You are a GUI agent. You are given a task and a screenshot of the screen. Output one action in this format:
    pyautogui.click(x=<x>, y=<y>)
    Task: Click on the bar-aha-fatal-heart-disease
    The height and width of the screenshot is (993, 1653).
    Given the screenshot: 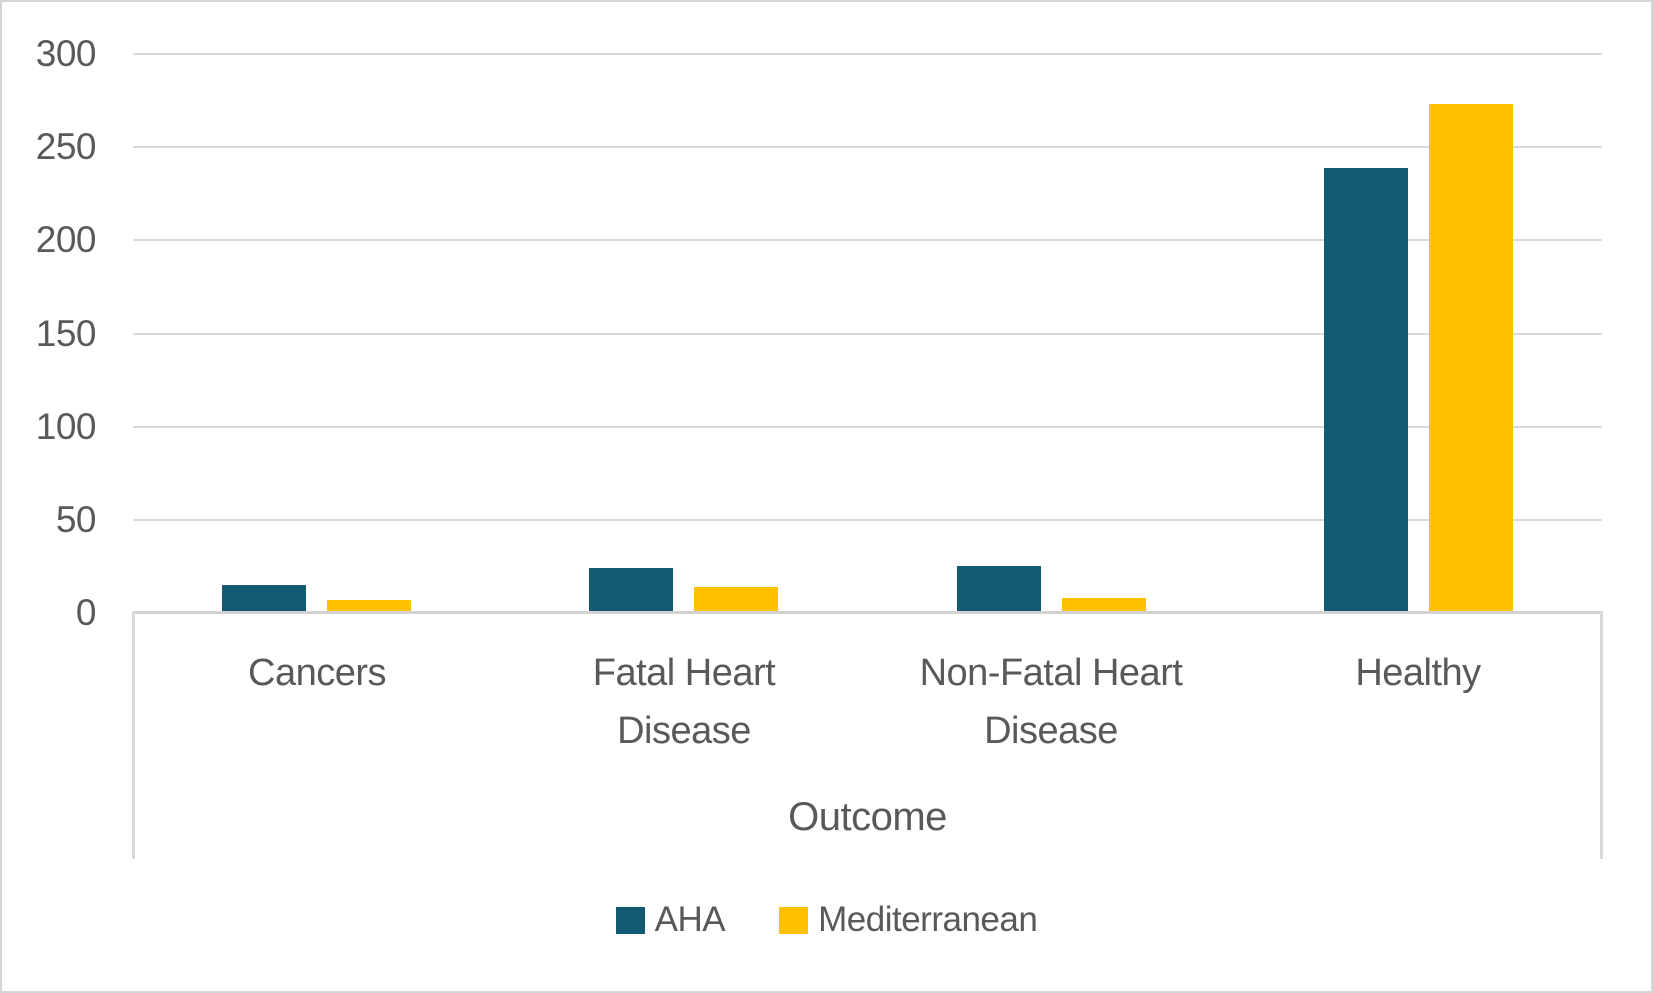 What is the action you would take?
    pyautogui.click(x=631, y=590)
    